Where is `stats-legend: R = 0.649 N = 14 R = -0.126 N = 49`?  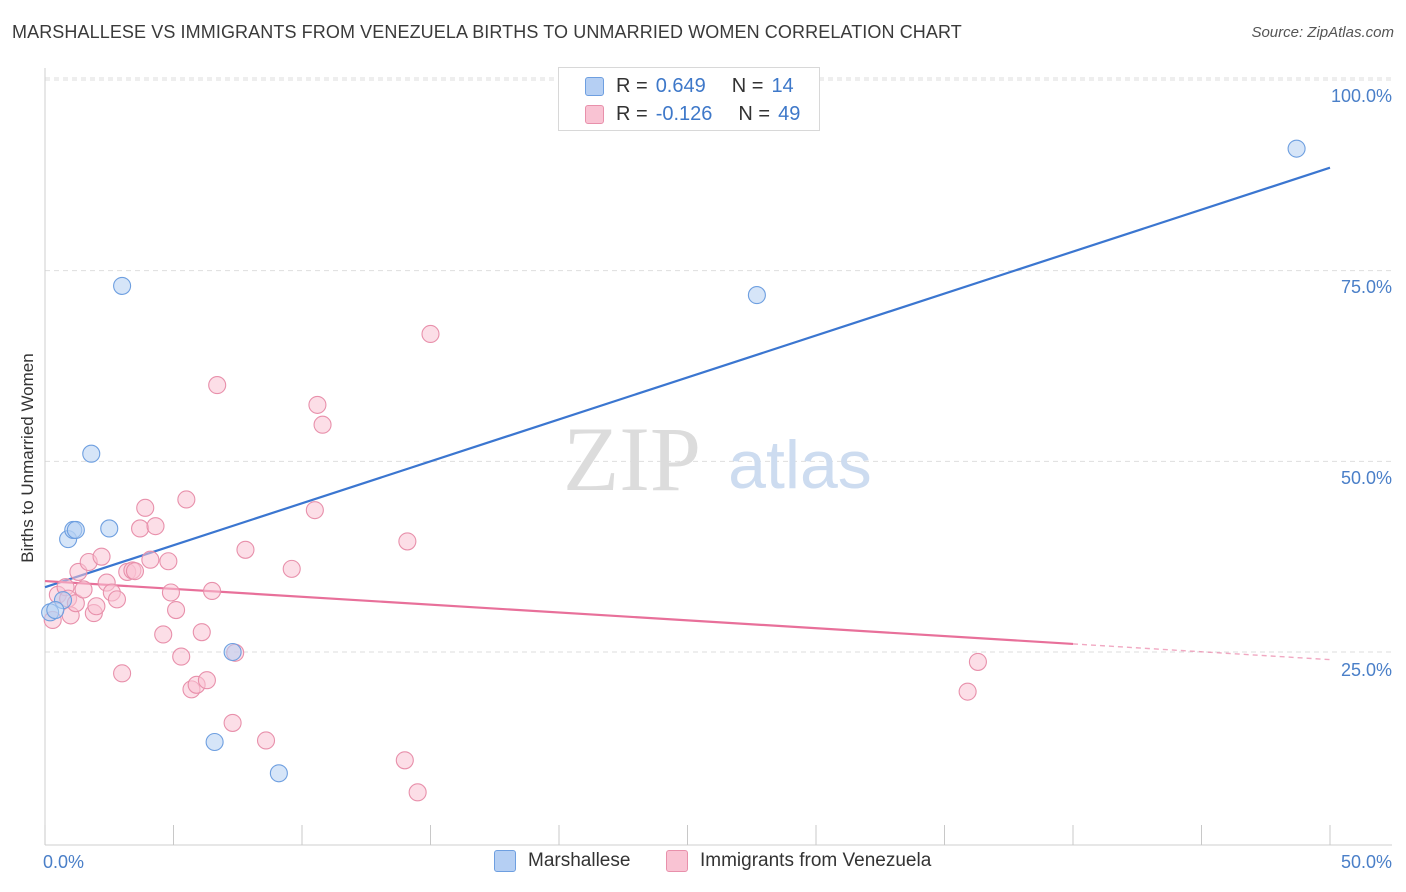 stats-legend: R = 0.649 N = 14 R = -0.126 N = 49 is located at coordinates (689, 99).